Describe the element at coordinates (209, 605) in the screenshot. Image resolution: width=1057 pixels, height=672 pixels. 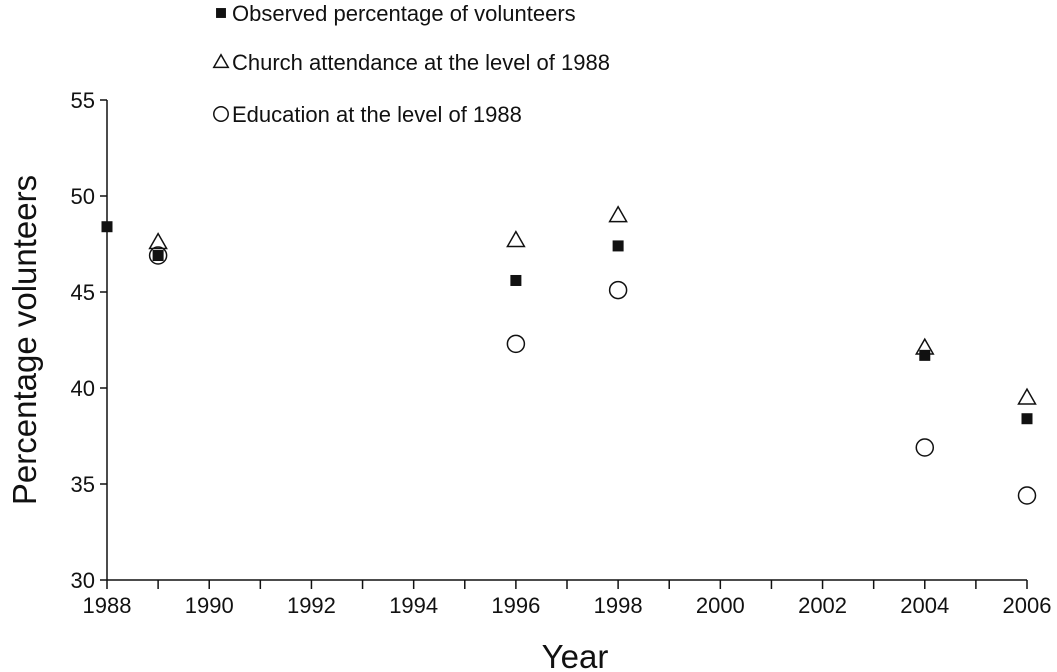
I see `x-tick-label: 1990` at that location.